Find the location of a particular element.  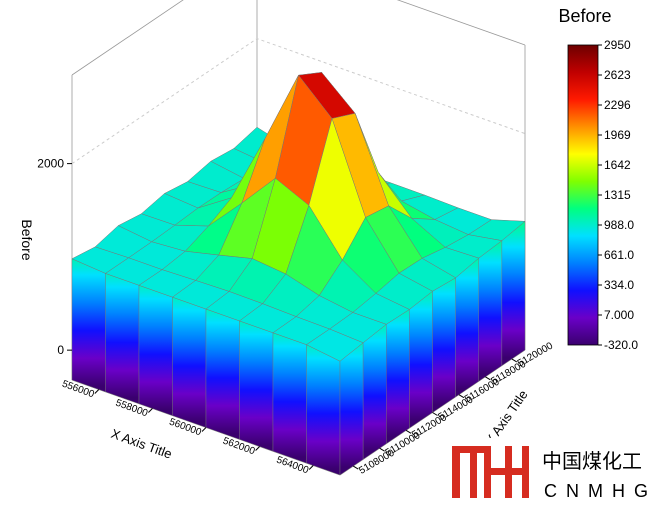

colorbar-tick-label: 7.000 is located at coordinates (619, 315).